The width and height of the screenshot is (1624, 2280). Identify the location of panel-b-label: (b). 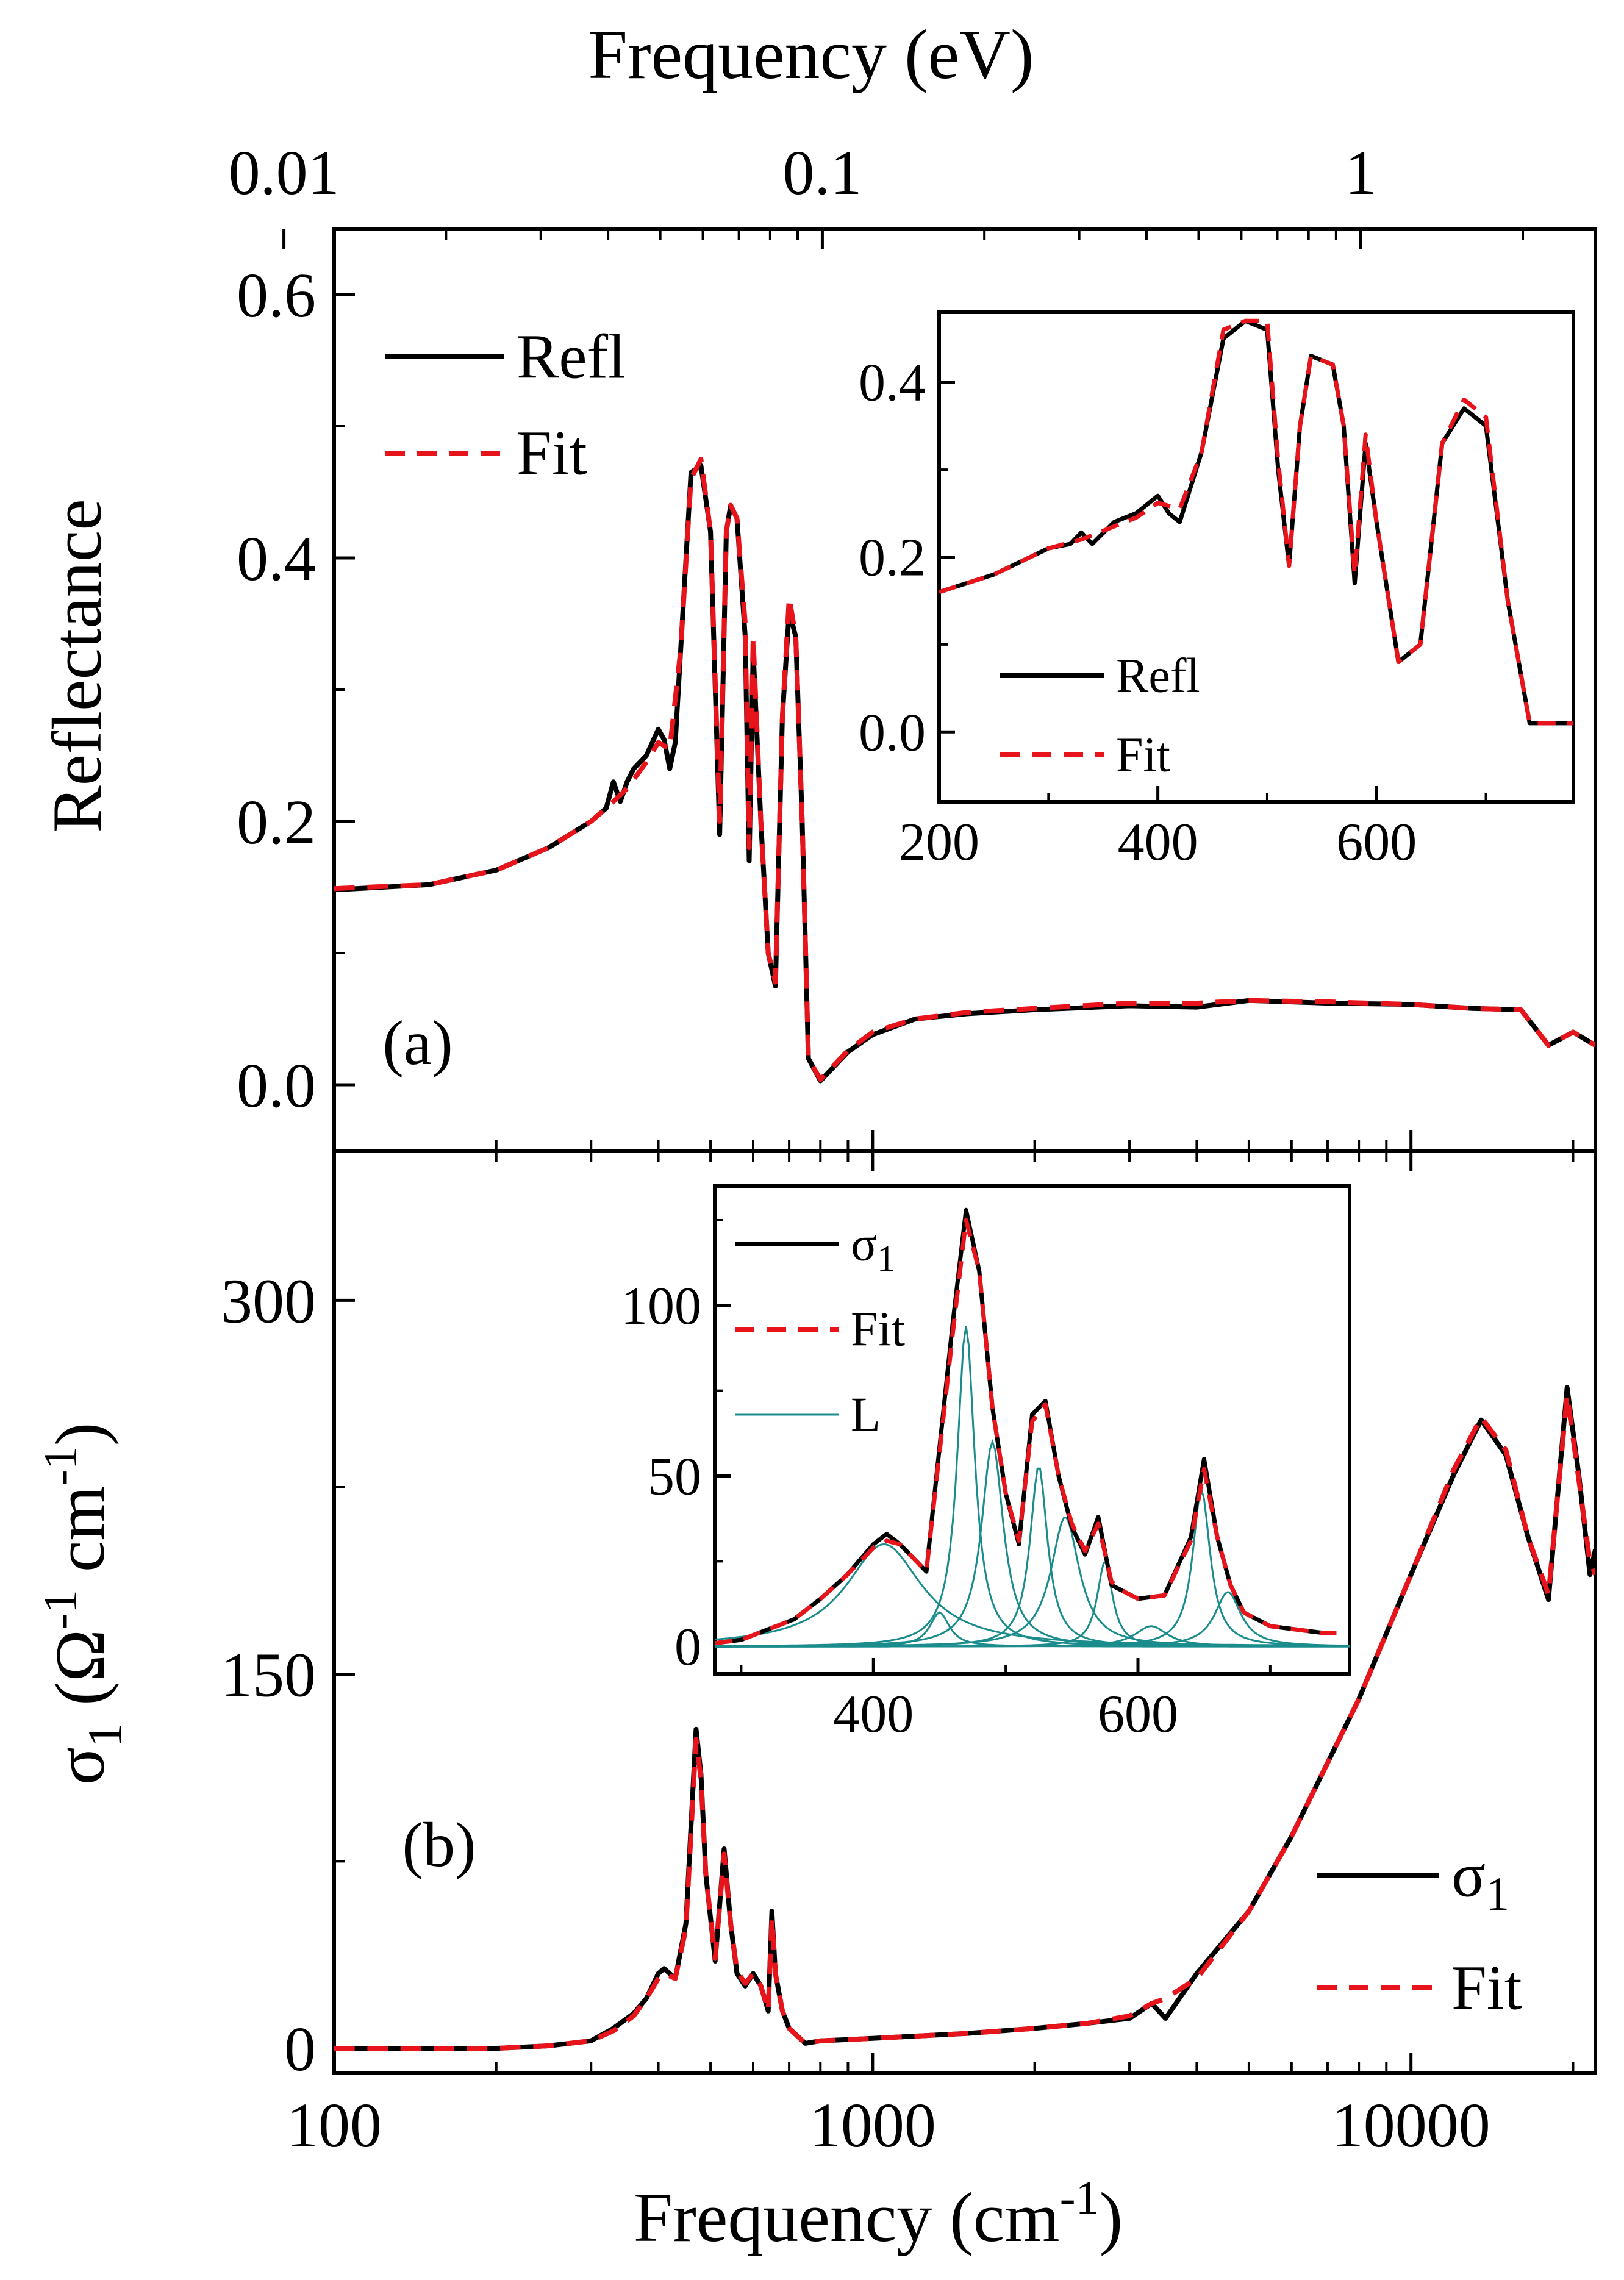
(439, 1845).